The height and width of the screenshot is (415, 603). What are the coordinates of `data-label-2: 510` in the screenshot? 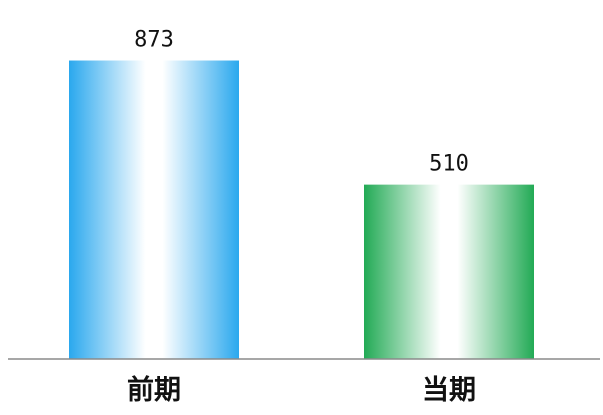 It's located at (449, 164).